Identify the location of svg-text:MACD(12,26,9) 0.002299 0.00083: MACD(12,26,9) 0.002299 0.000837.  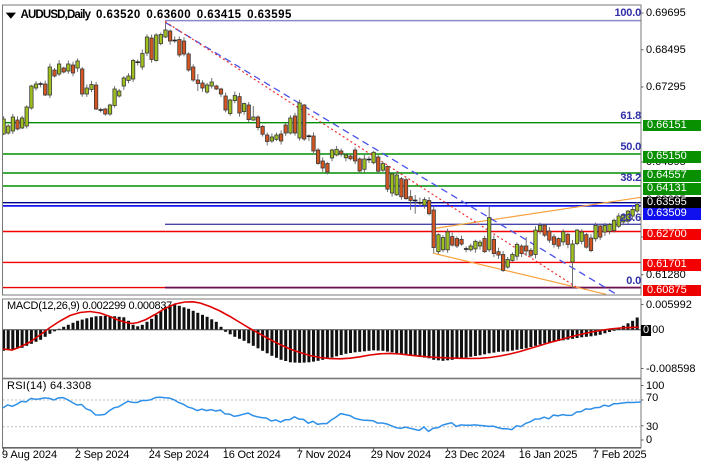
(89, 306).